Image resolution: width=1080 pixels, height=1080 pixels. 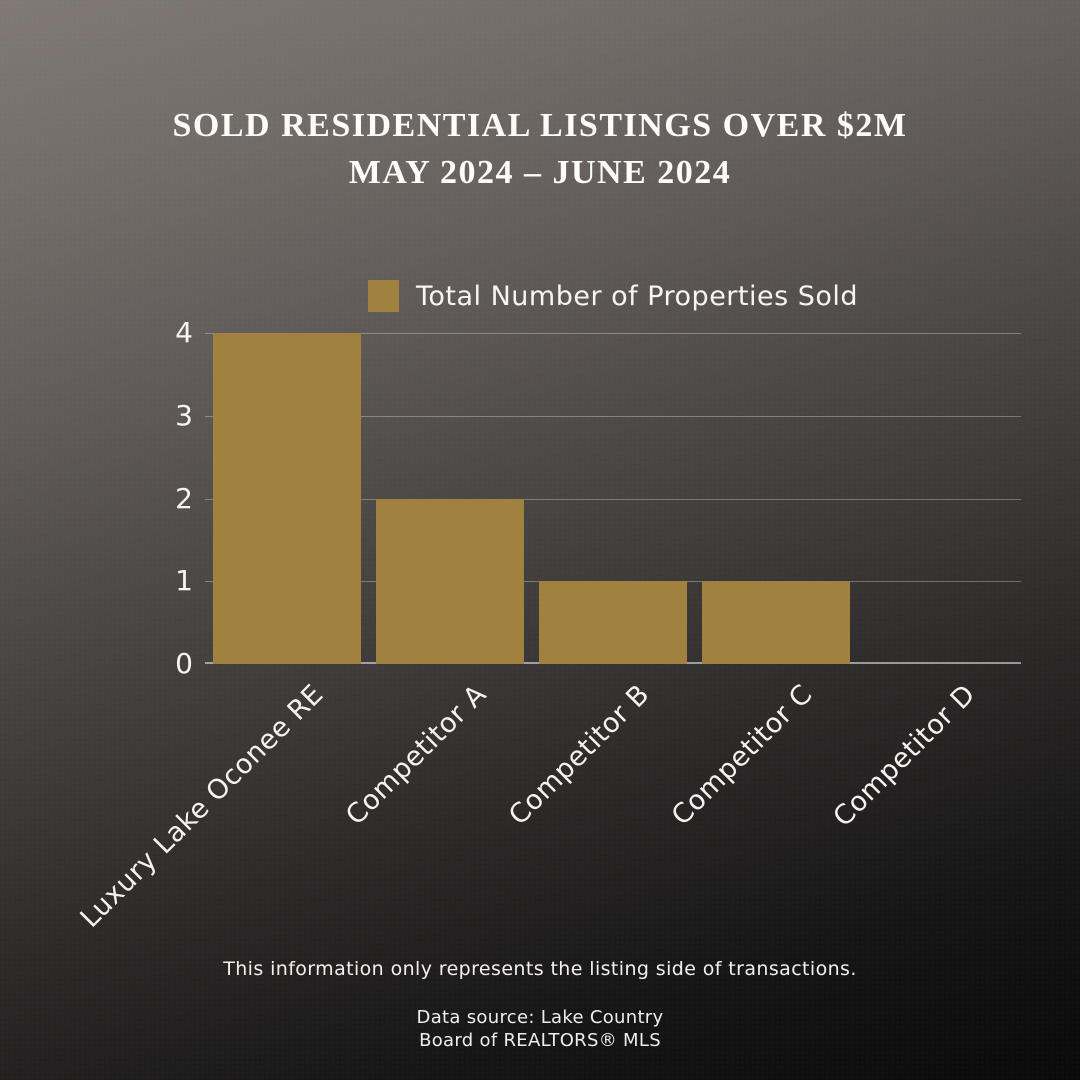 I want to click on legend-label: Total Number of Properties Sold, so click(x=637, y=296).